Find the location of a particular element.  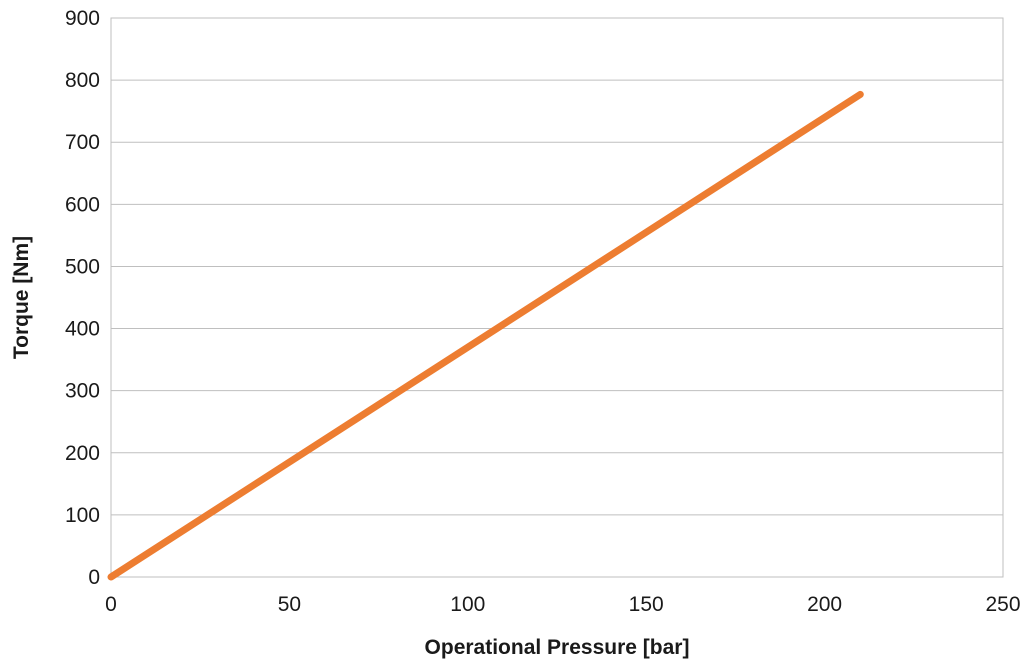

y-tick-label: 800 is located at coordinates (82, 80).